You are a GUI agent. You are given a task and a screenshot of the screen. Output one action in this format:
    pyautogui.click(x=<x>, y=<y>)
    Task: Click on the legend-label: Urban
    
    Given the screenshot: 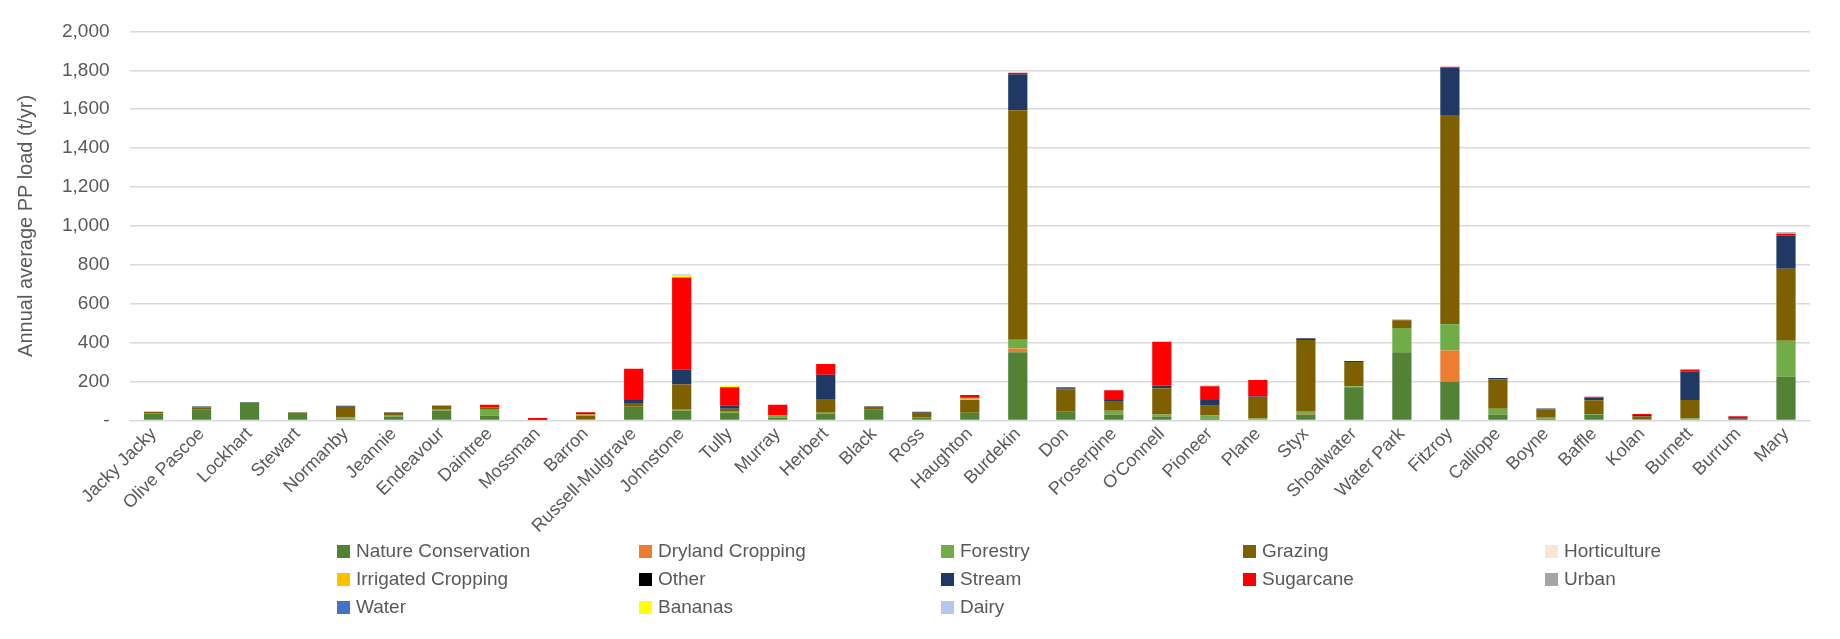 What is the action you would take?
    pyautogui.click(x=1590, y=579)
    